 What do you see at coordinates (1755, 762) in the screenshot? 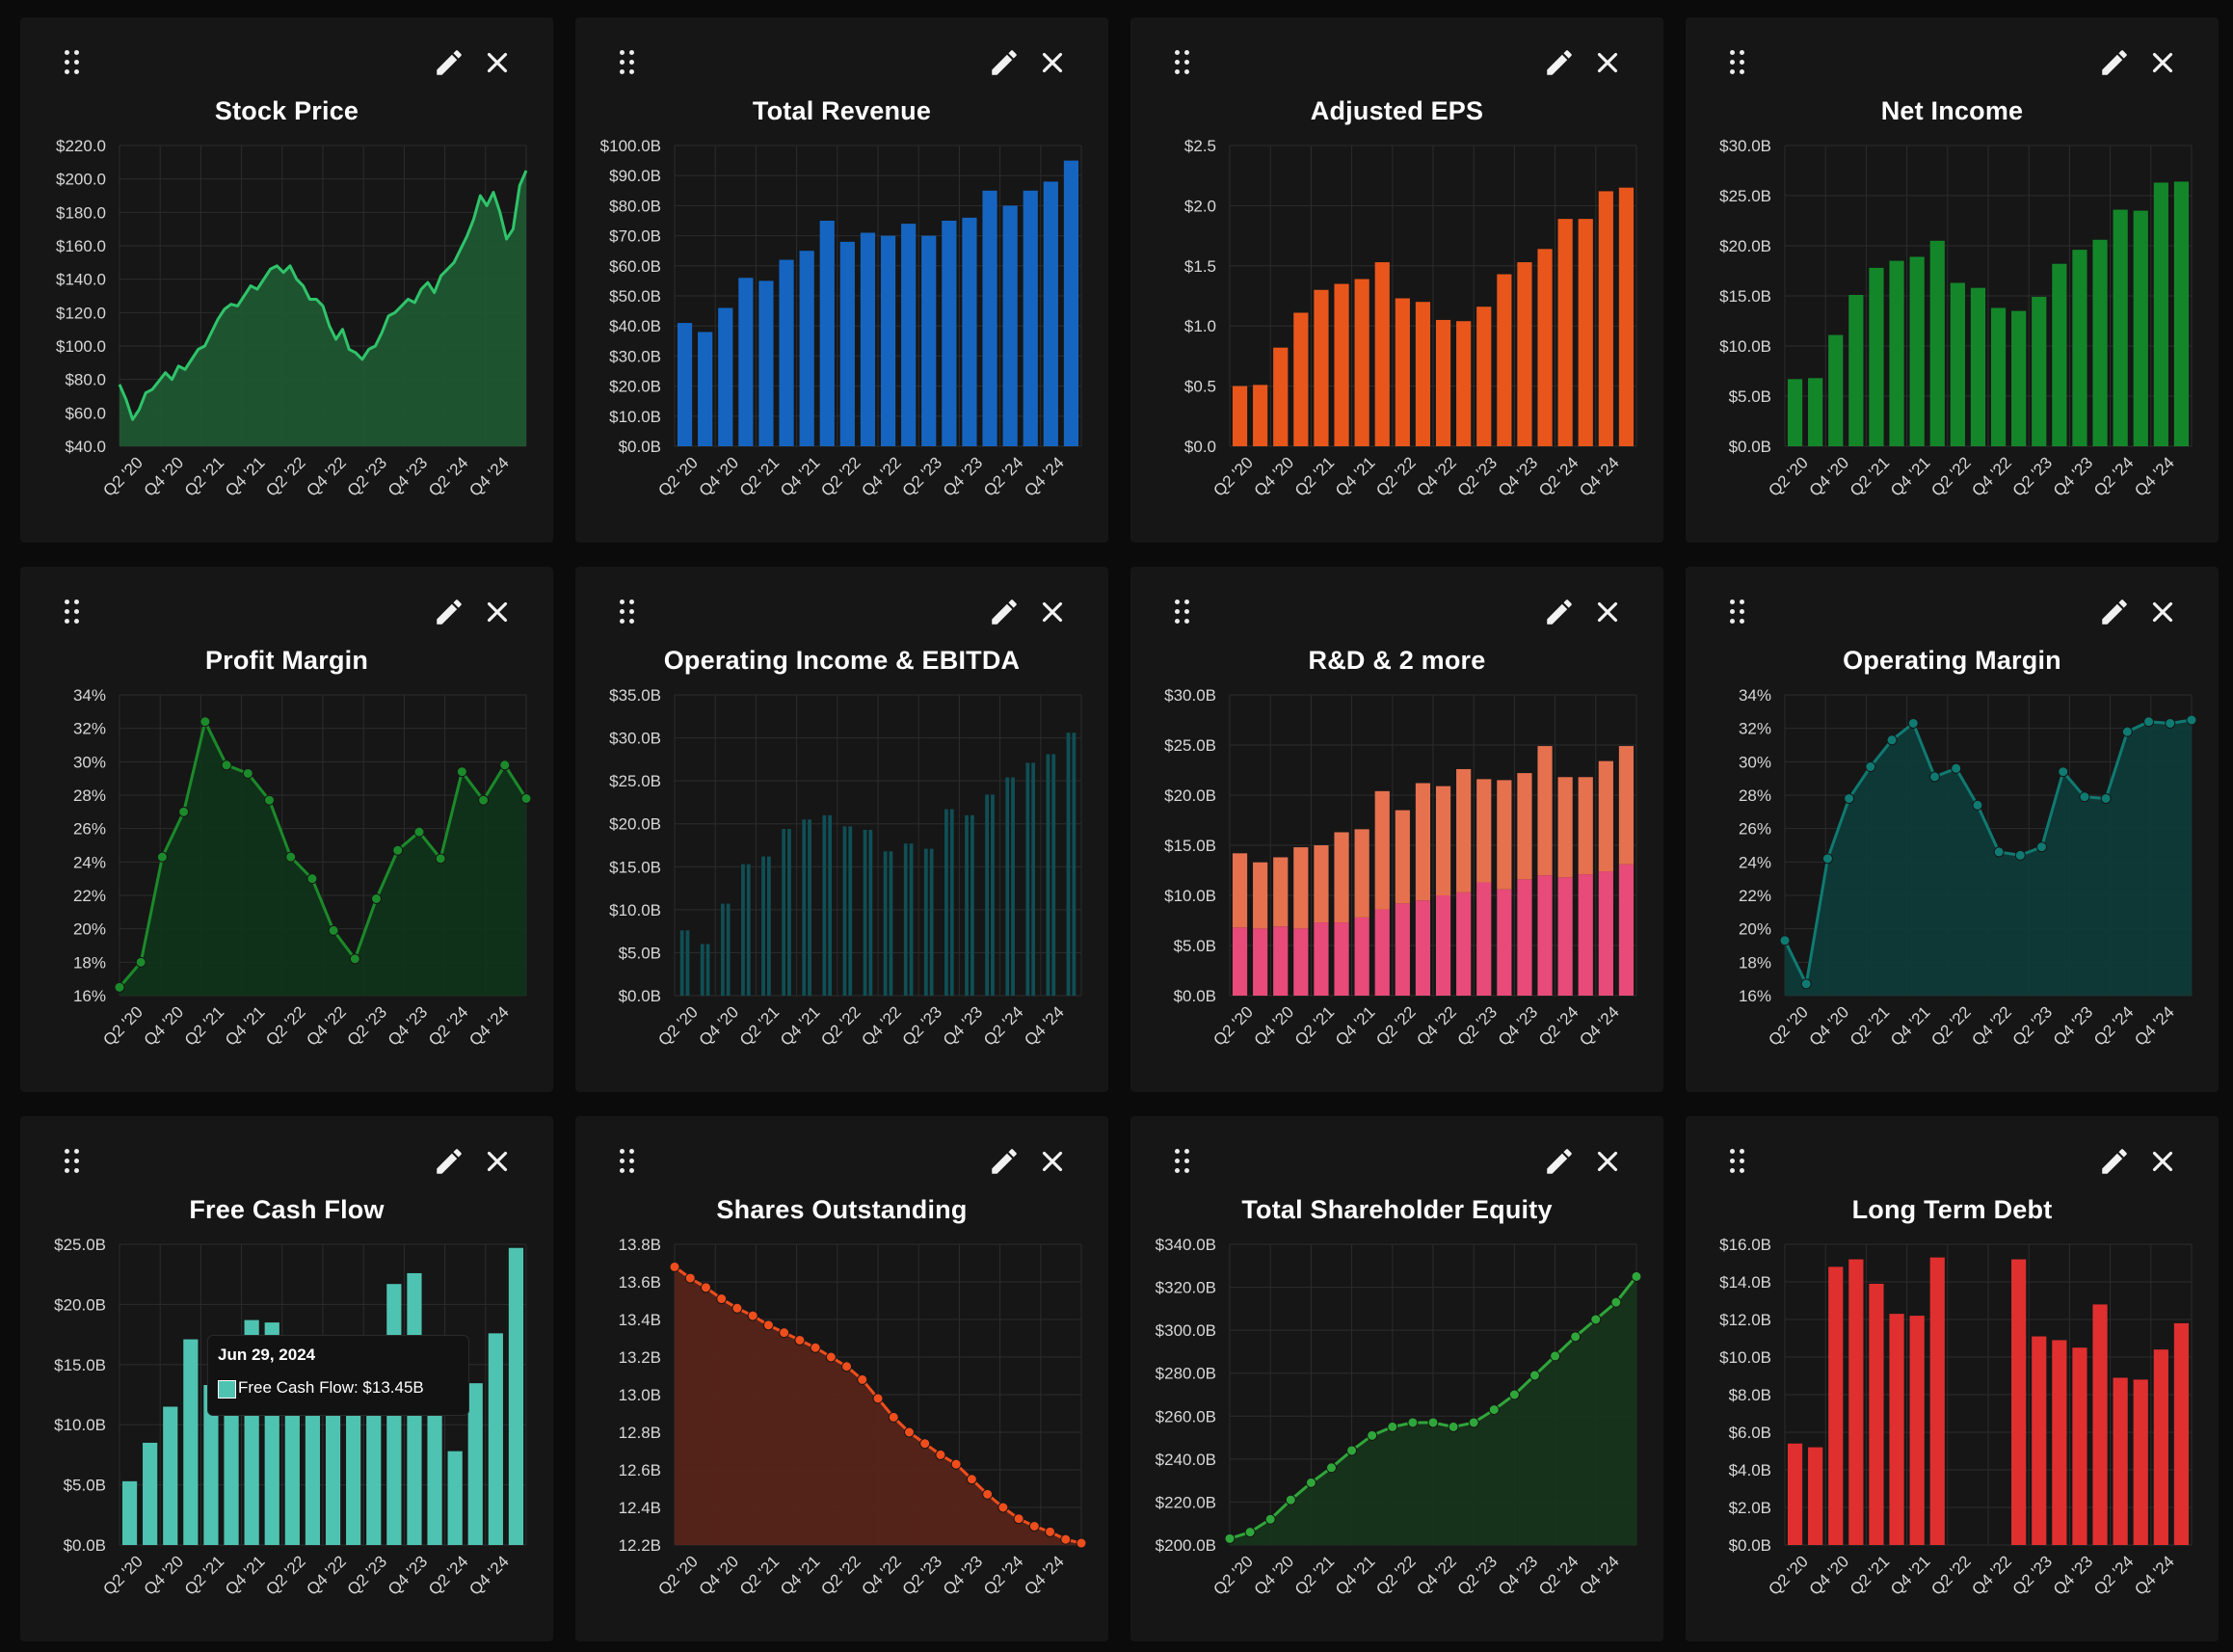
I see `y-tick-label: 30%` at bounding box center [1755, 762].